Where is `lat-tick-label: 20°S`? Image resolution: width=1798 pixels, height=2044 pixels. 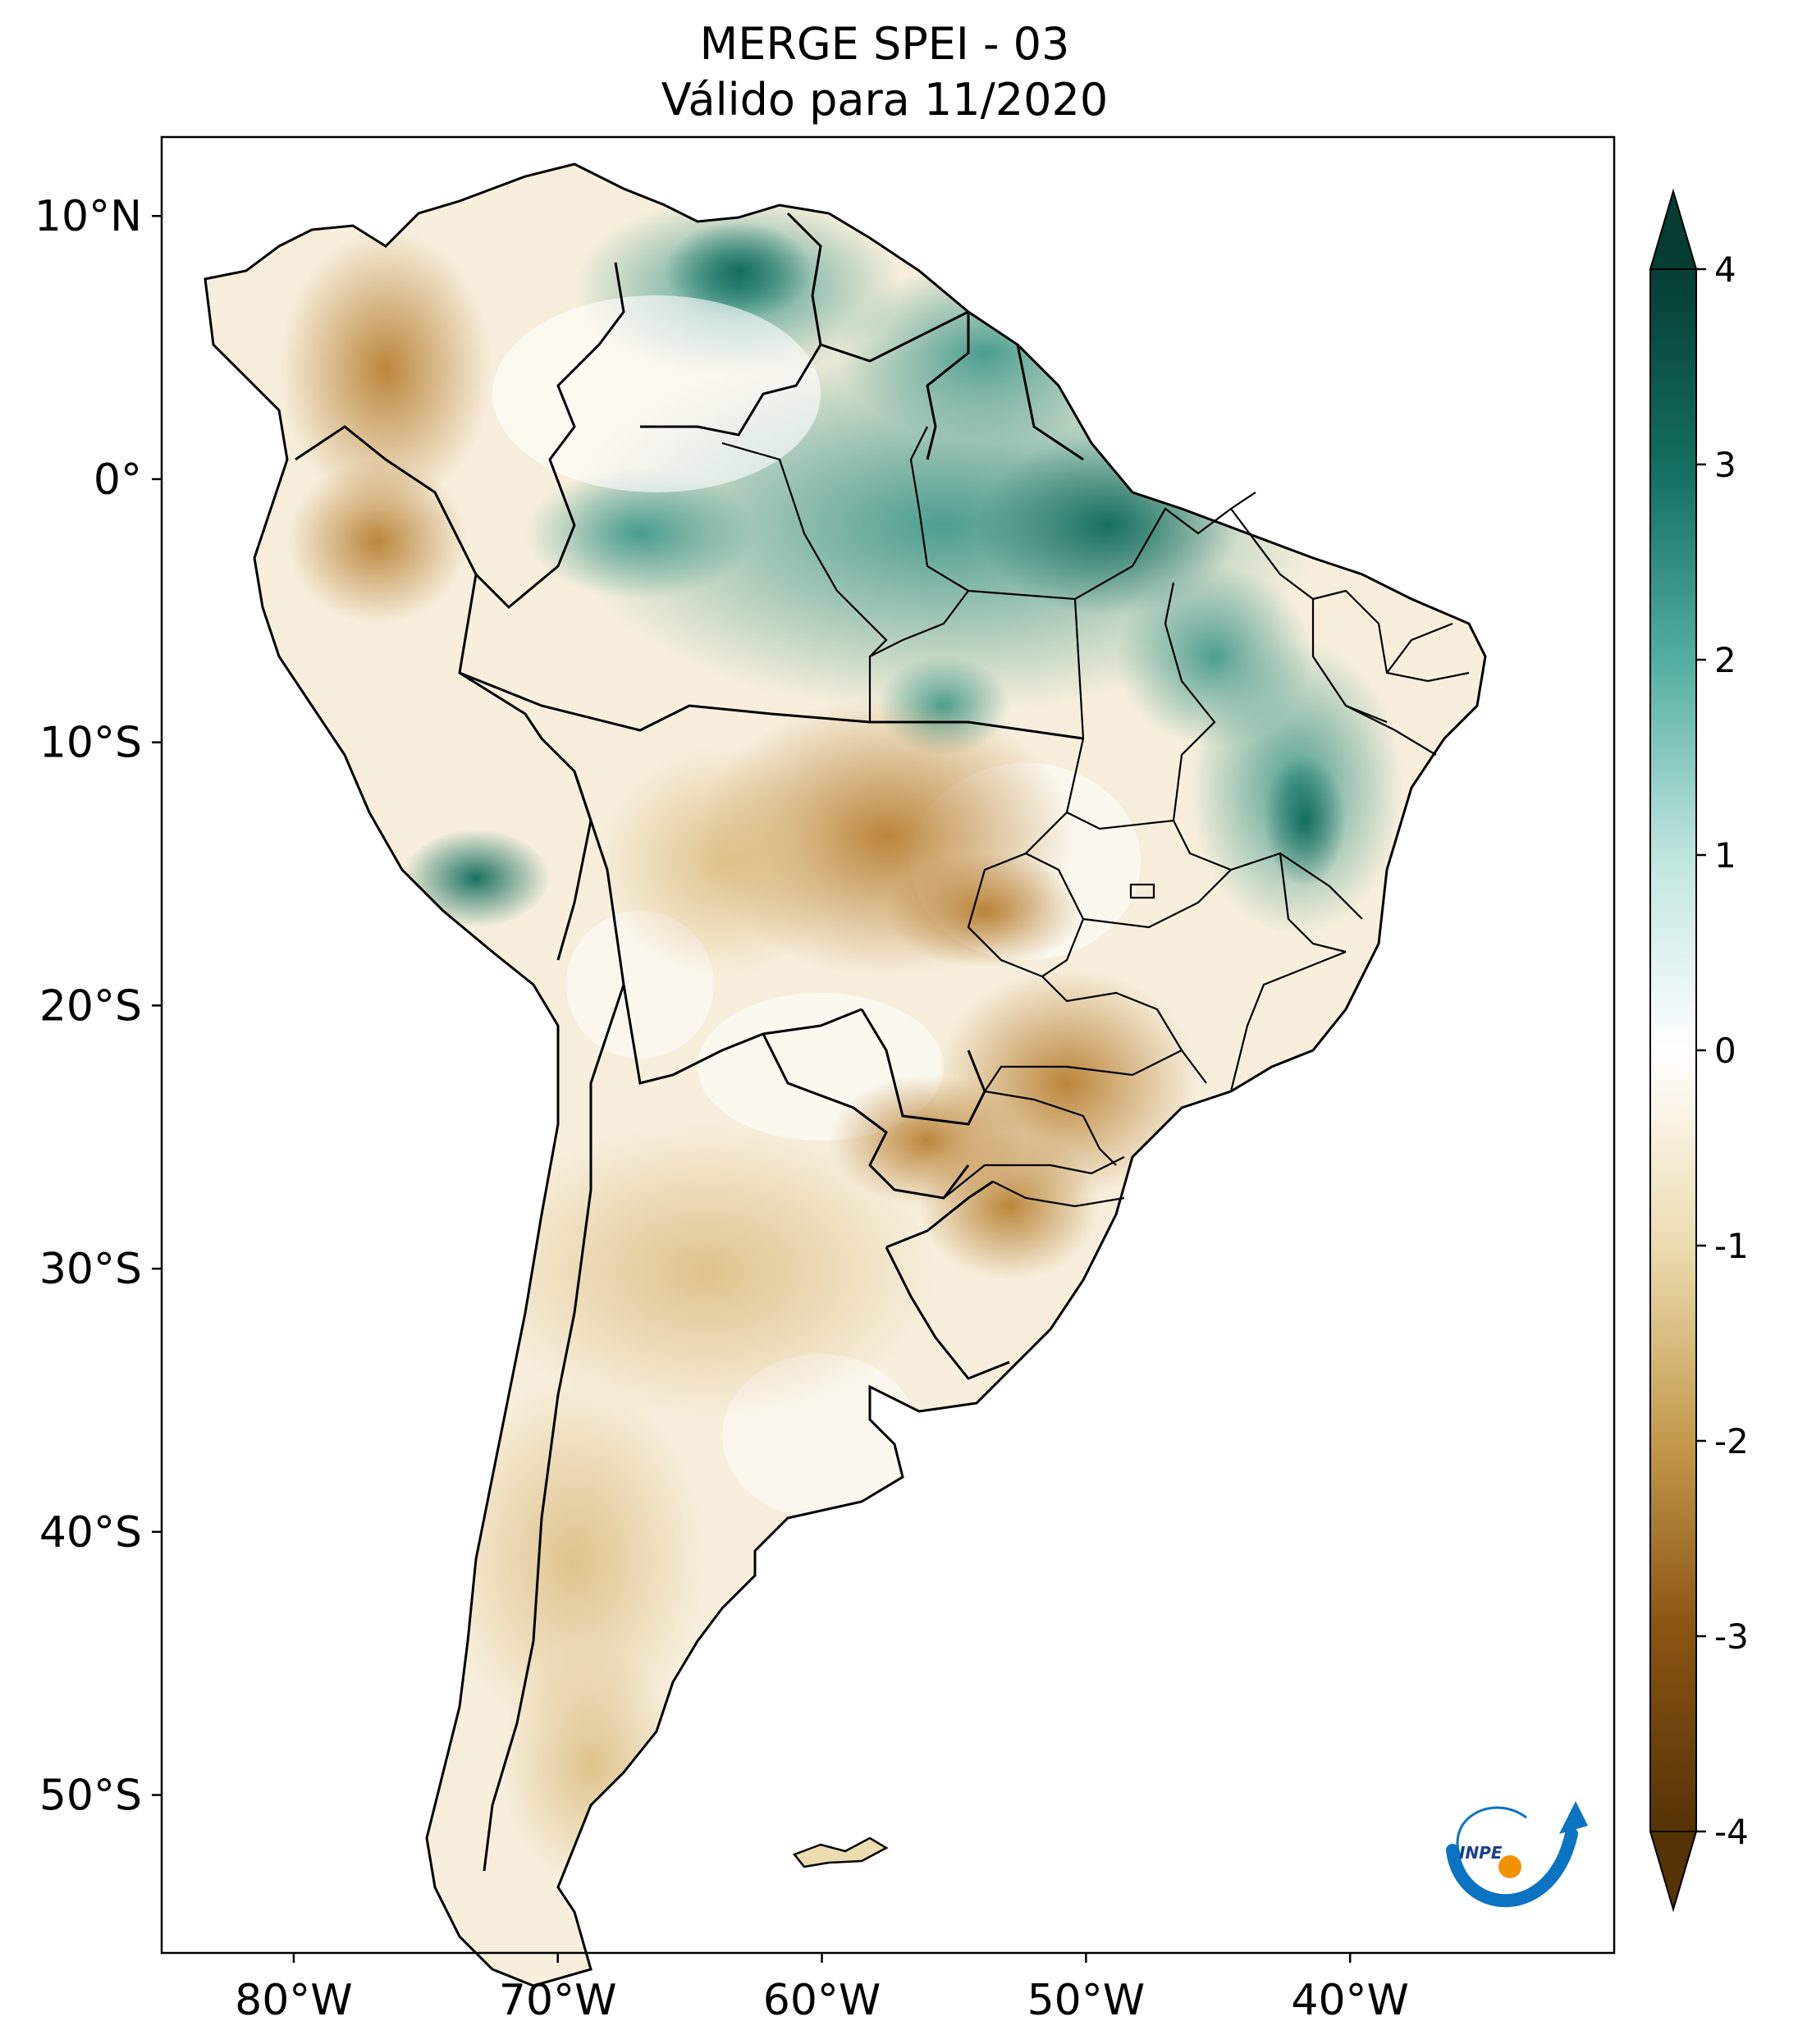
lat-tick-label: 20°S is located at coordinates (90, 1006).